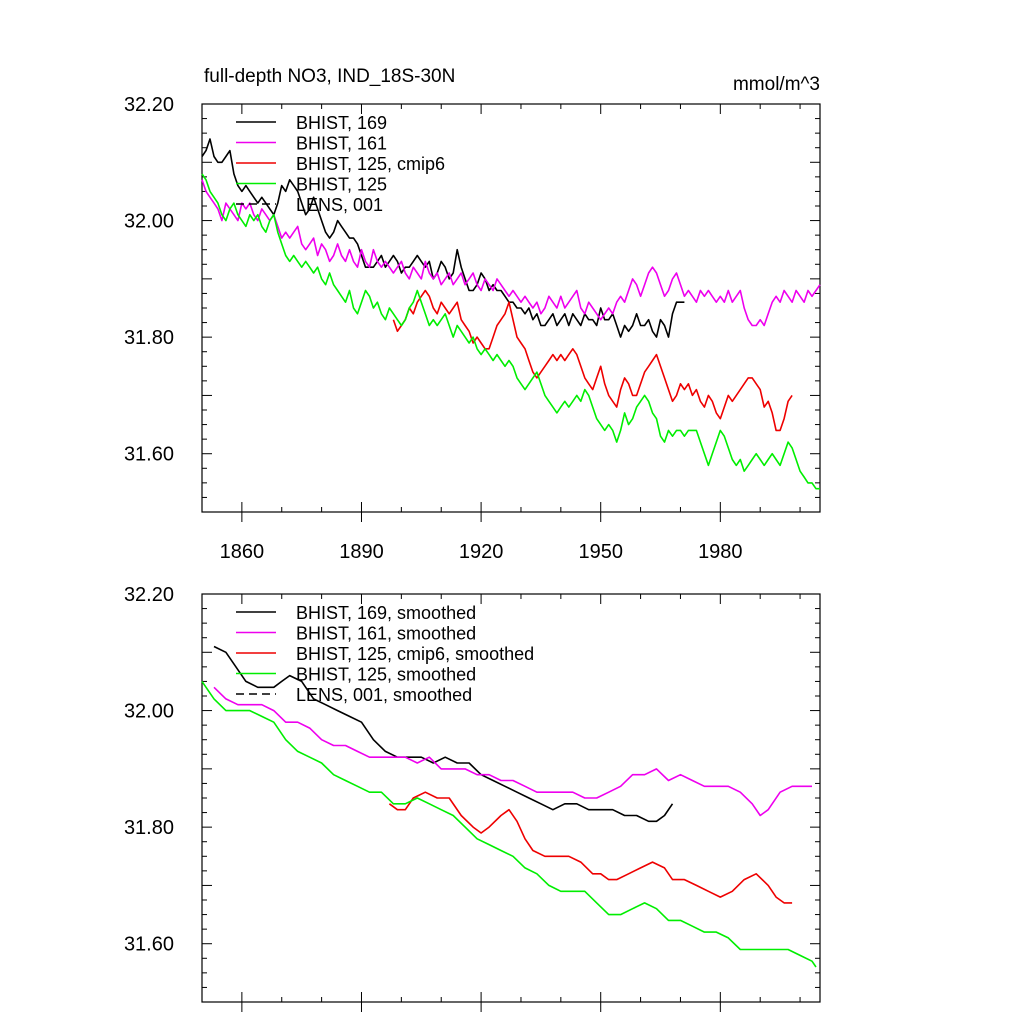 The height and width of the screenshot is (1024, 1024). What do you see at coordinates (341, 185) in the screenshot?
I see `legend-label: BHIST, 125` at bounding box center [341, 185].